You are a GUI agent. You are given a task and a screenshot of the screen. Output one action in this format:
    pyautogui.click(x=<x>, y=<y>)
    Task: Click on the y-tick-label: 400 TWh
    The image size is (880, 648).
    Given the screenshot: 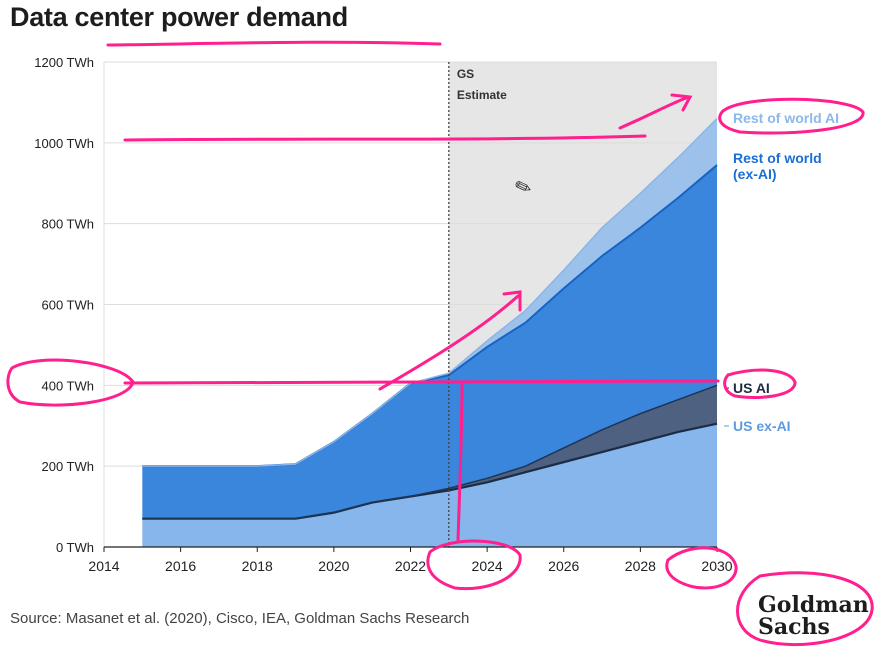 What is the action you would take?
    pyautogui.click(x=67, y=385)
    